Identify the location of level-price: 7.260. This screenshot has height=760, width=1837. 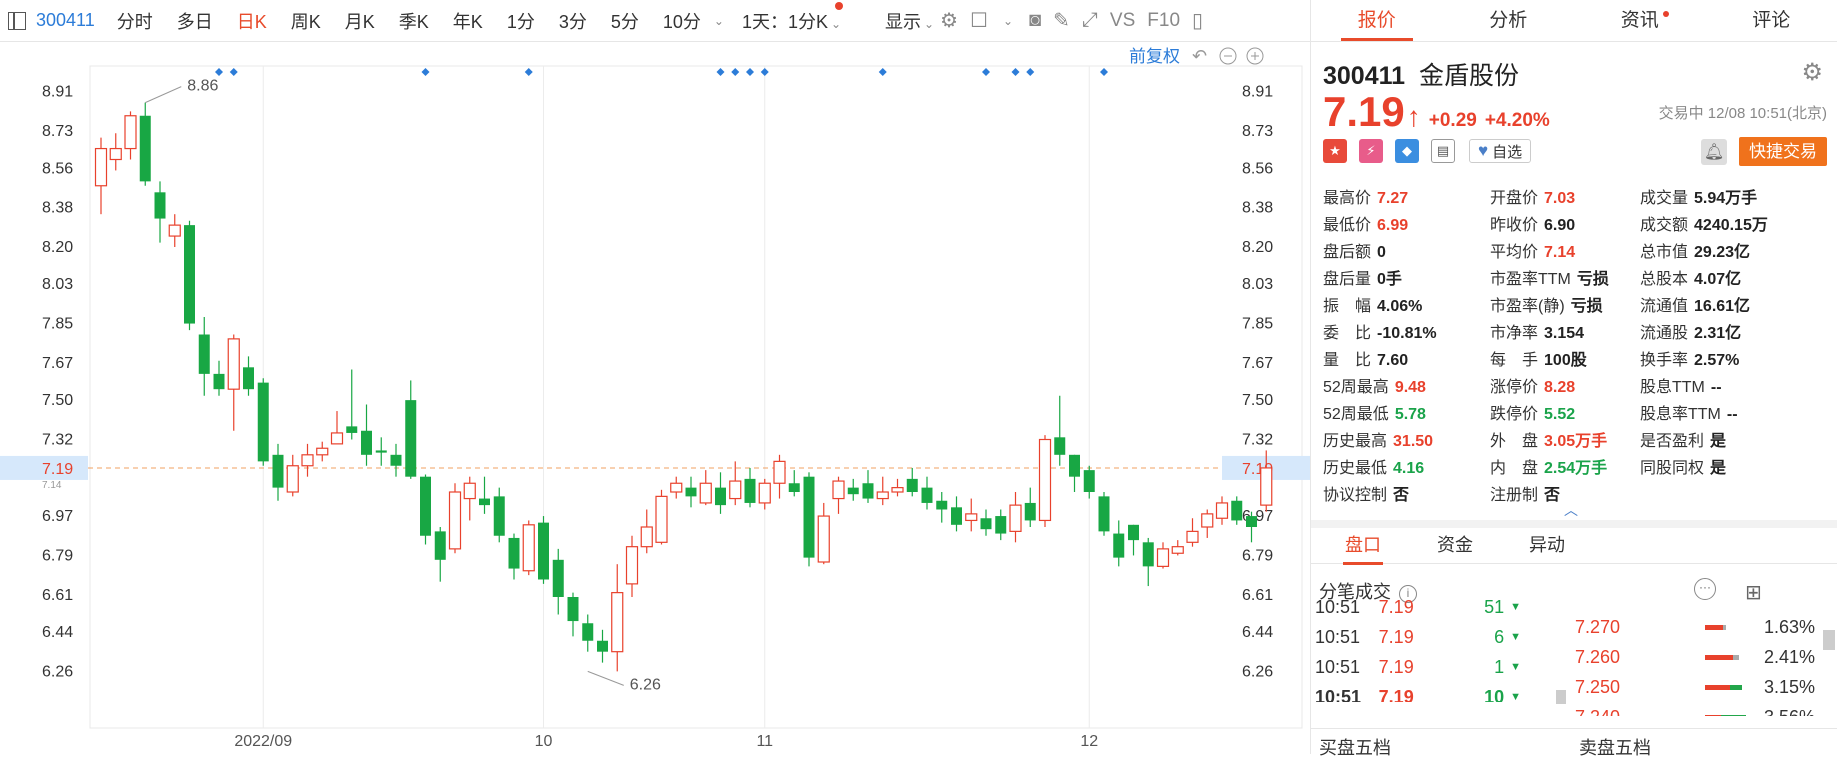
(1640, 657).